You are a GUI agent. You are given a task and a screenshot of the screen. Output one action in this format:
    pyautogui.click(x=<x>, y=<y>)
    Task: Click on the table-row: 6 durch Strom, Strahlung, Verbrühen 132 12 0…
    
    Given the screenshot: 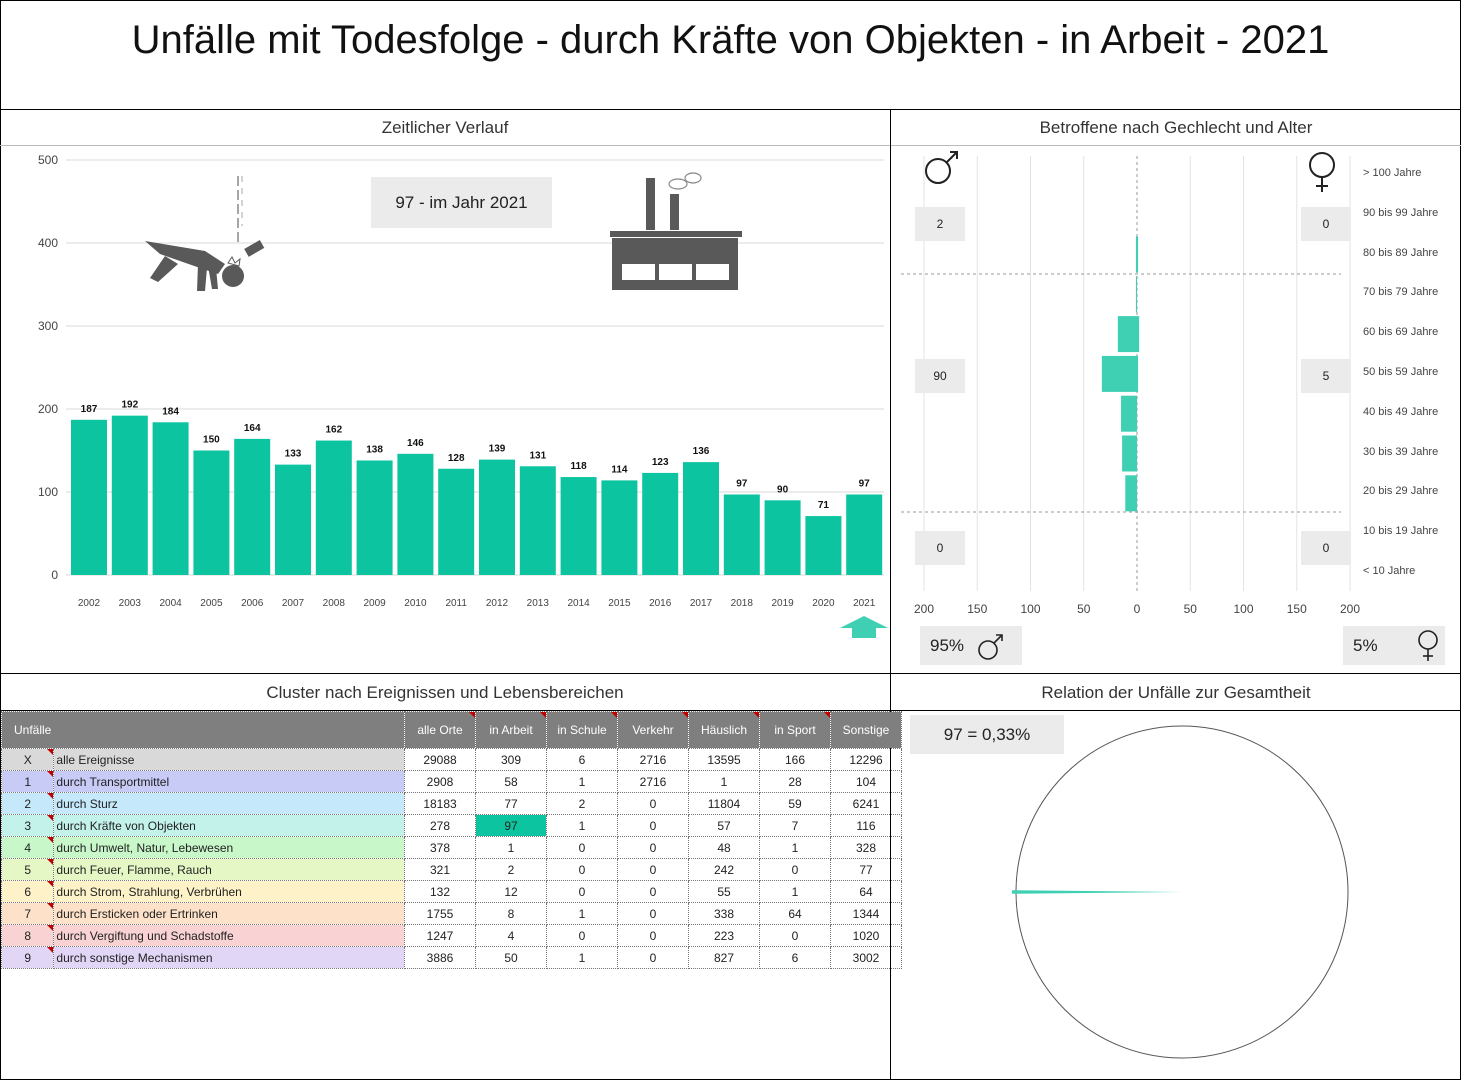 What is the action you would take?
    pyautogui.click(x=451, y=891)
    